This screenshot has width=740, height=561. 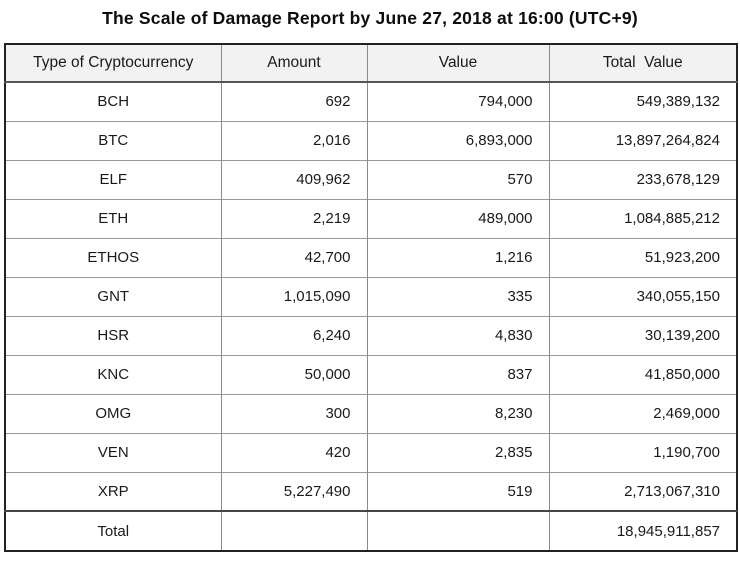 I want to click on crypto-type-cell: ETHOS, so click(x=113, y=257).